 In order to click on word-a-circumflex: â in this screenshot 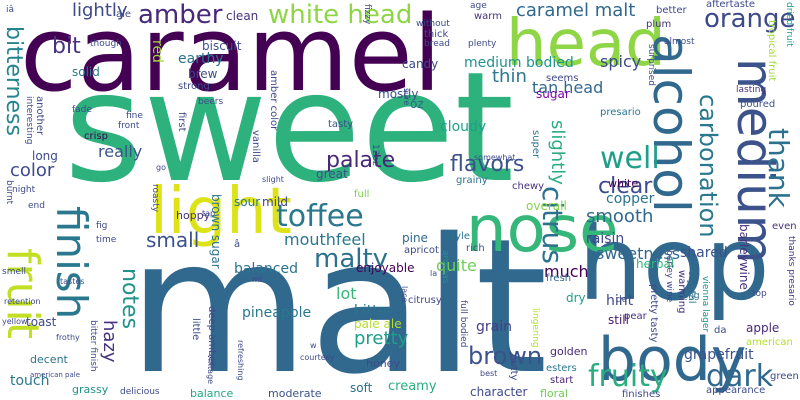, I will do `click(237, 244)`.